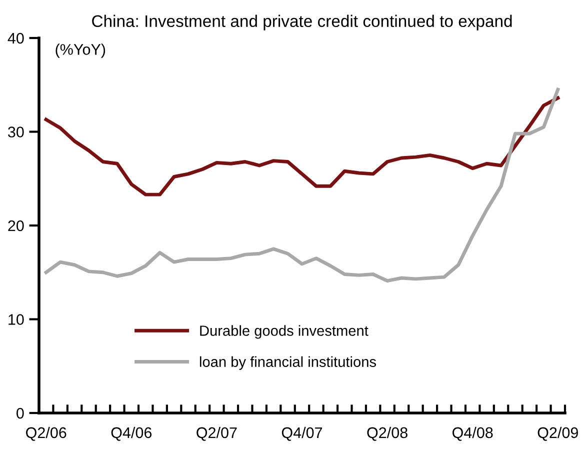  What do you see at coordinates (288, 363) in the screenshot?
I see `legend-label: loan by financial institutions` at bounding box center [288, 363].